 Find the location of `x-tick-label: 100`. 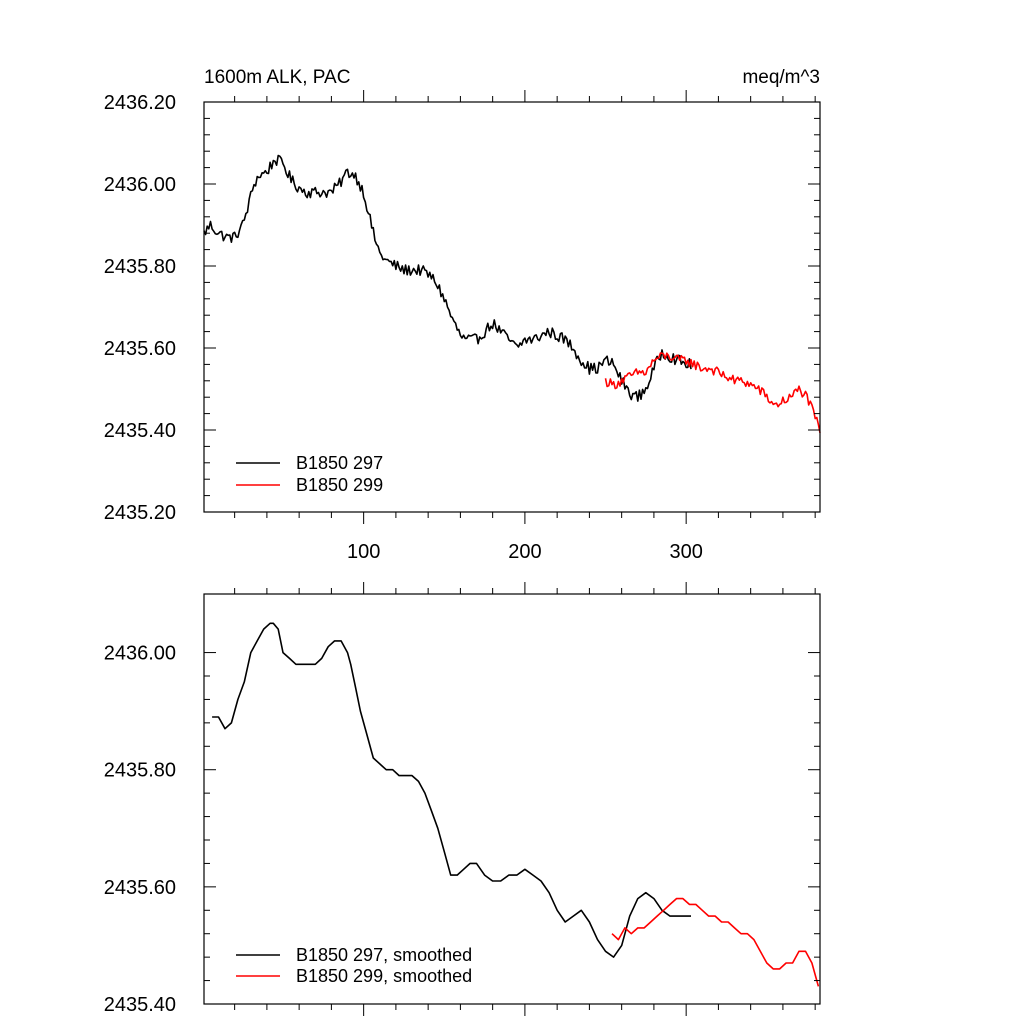

x-tick-label: 100 is located at coordinates (363, 552).